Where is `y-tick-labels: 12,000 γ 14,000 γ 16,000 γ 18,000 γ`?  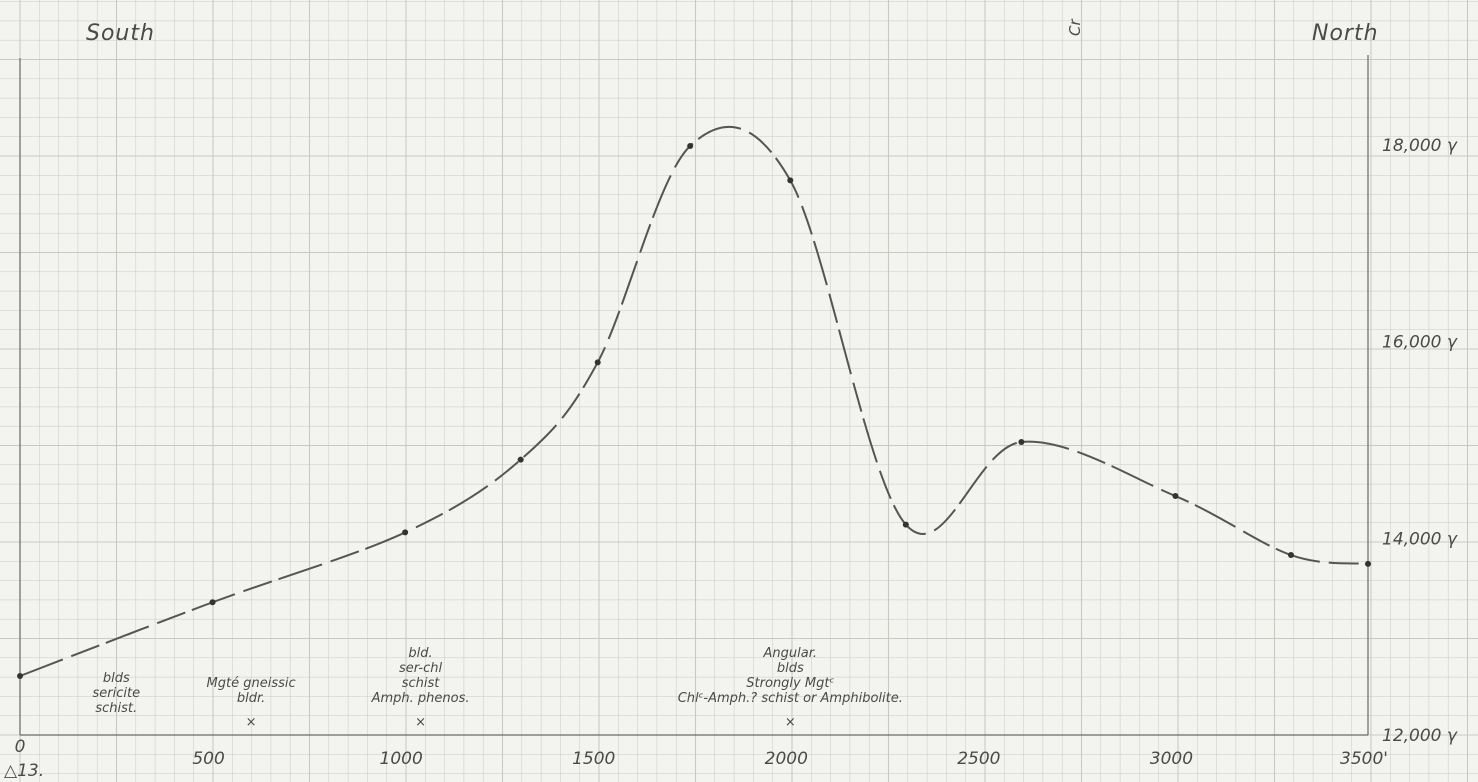
y-tick-labels: 12,000 γ 14,000 γ 16,000 γ 18,000 γ is located at coordinates (1420, 441).